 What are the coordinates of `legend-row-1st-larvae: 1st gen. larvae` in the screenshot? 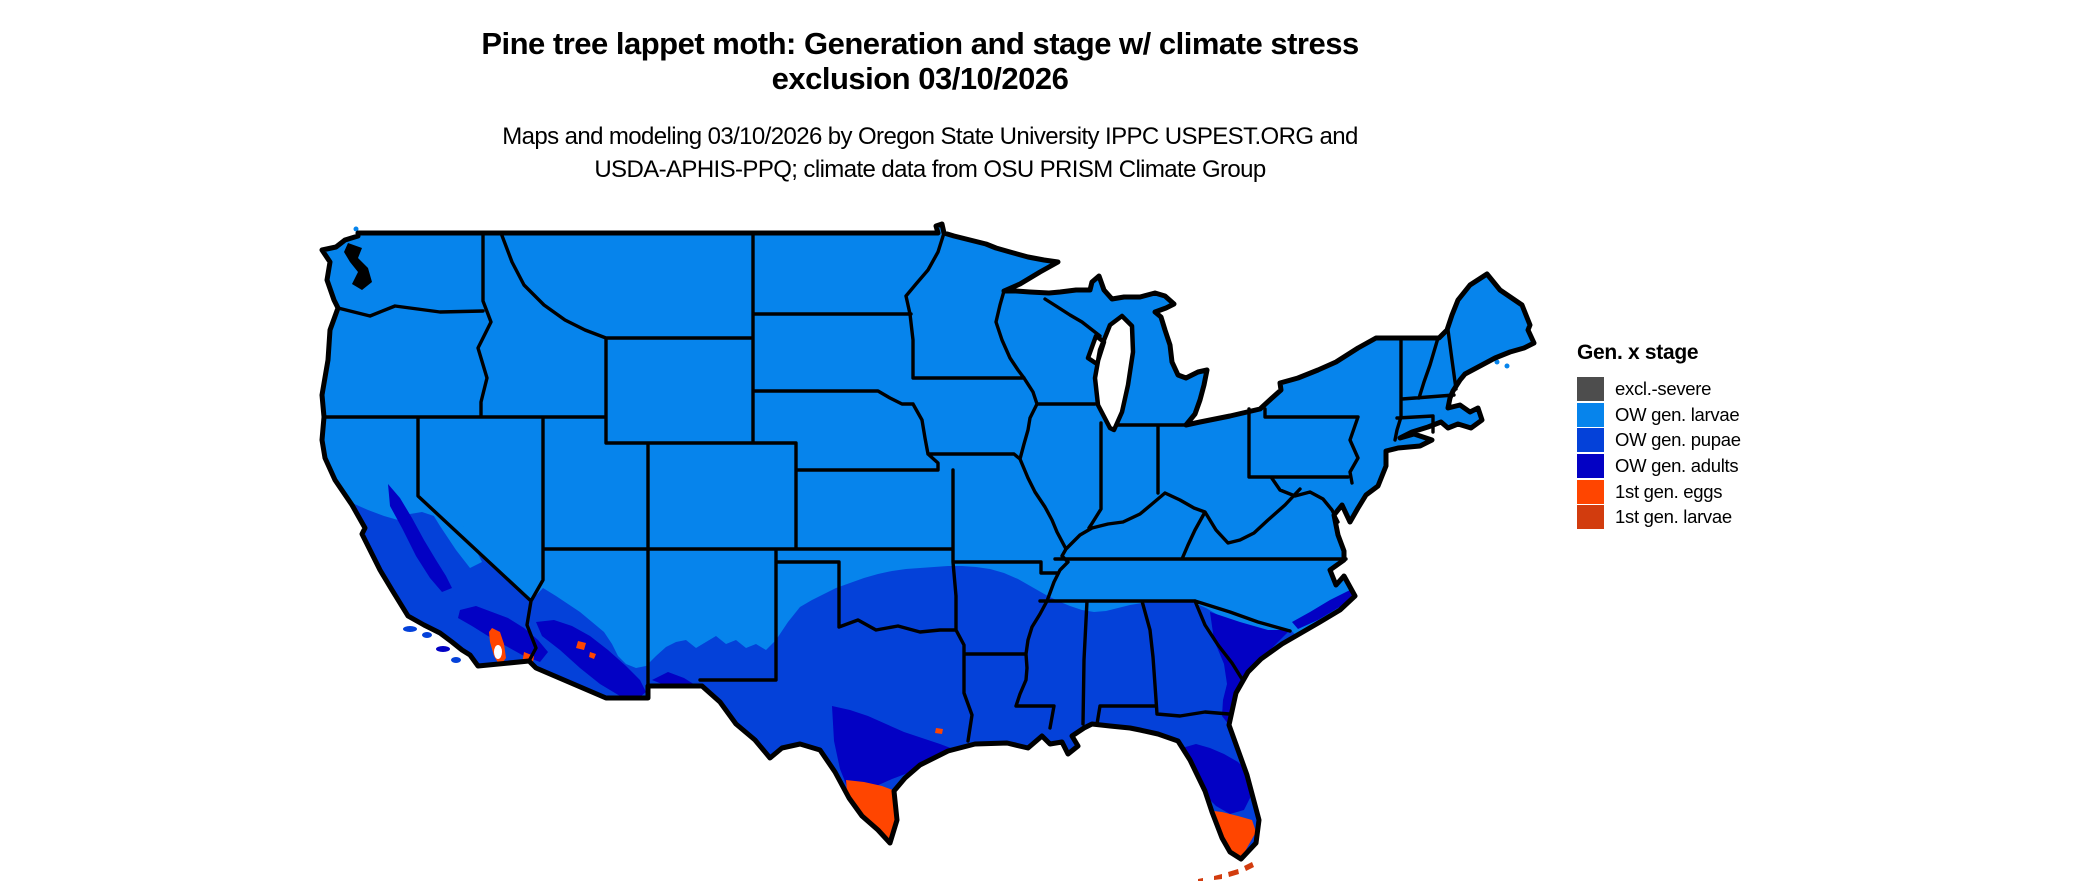 It's located at (1659, 517).